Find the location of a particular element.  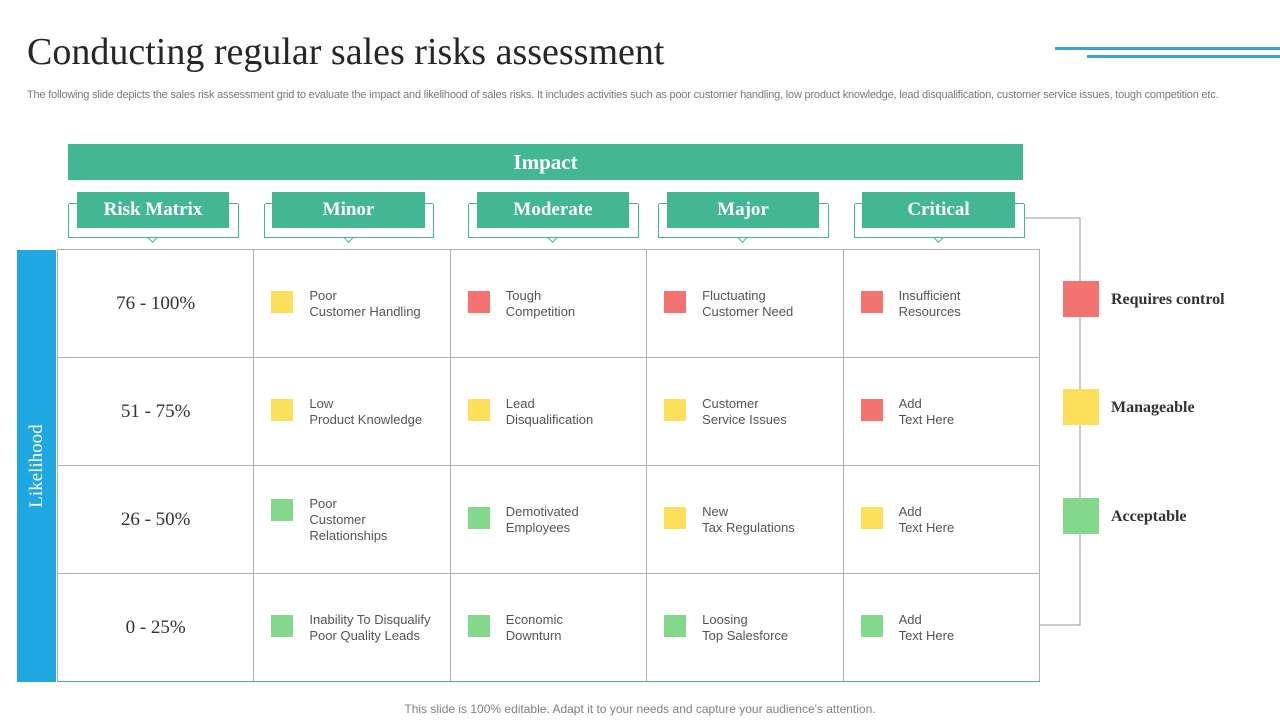

impact-label: Impact is located at coordinates (545, 161).